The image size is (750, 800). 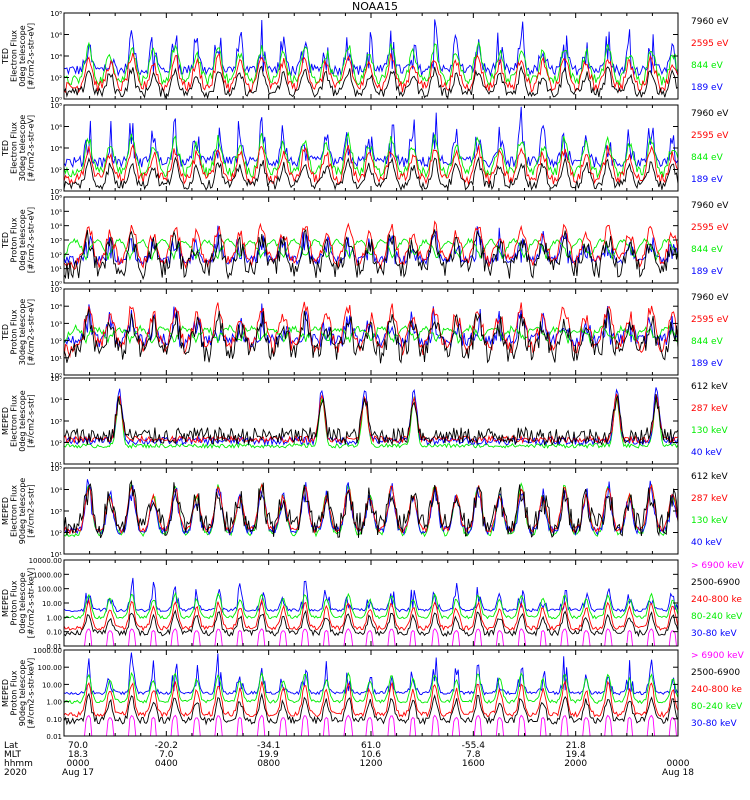 I want to click on x-axis-label: 7.0, so click(x=166, y=755).